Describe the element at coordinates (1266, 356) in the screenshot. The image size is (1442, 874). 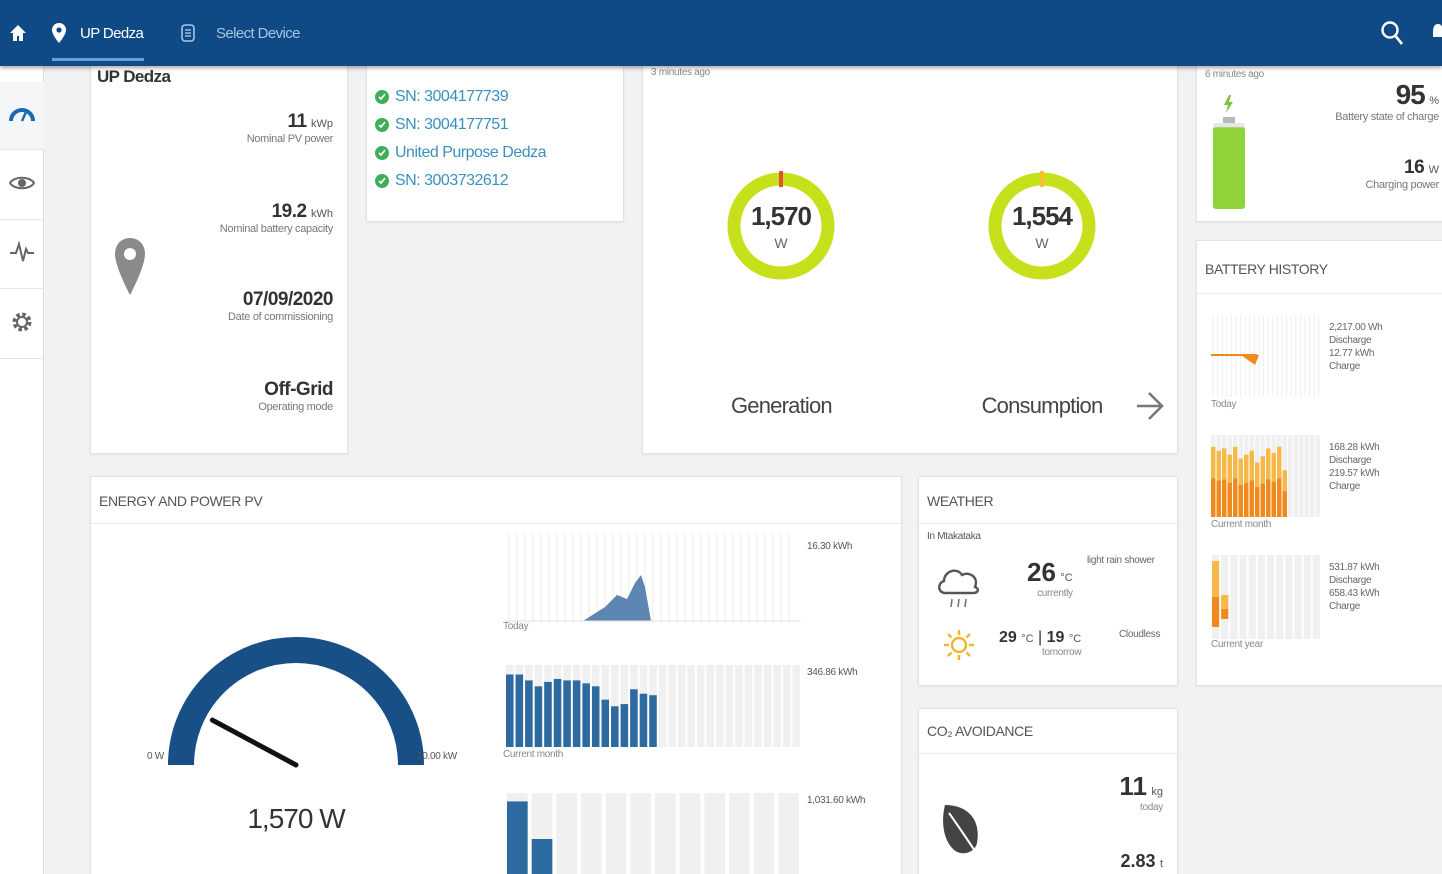
I see `battery-history-chart-today` at that location.